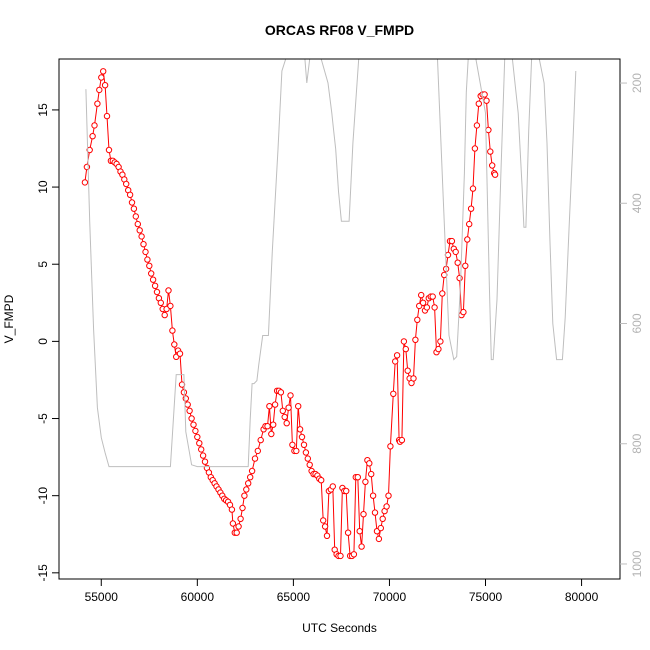  What do you see at coordinates (390, 597) in the screenshot?
I see `x-tick-label: 70000` at bounding box center [390, 597].